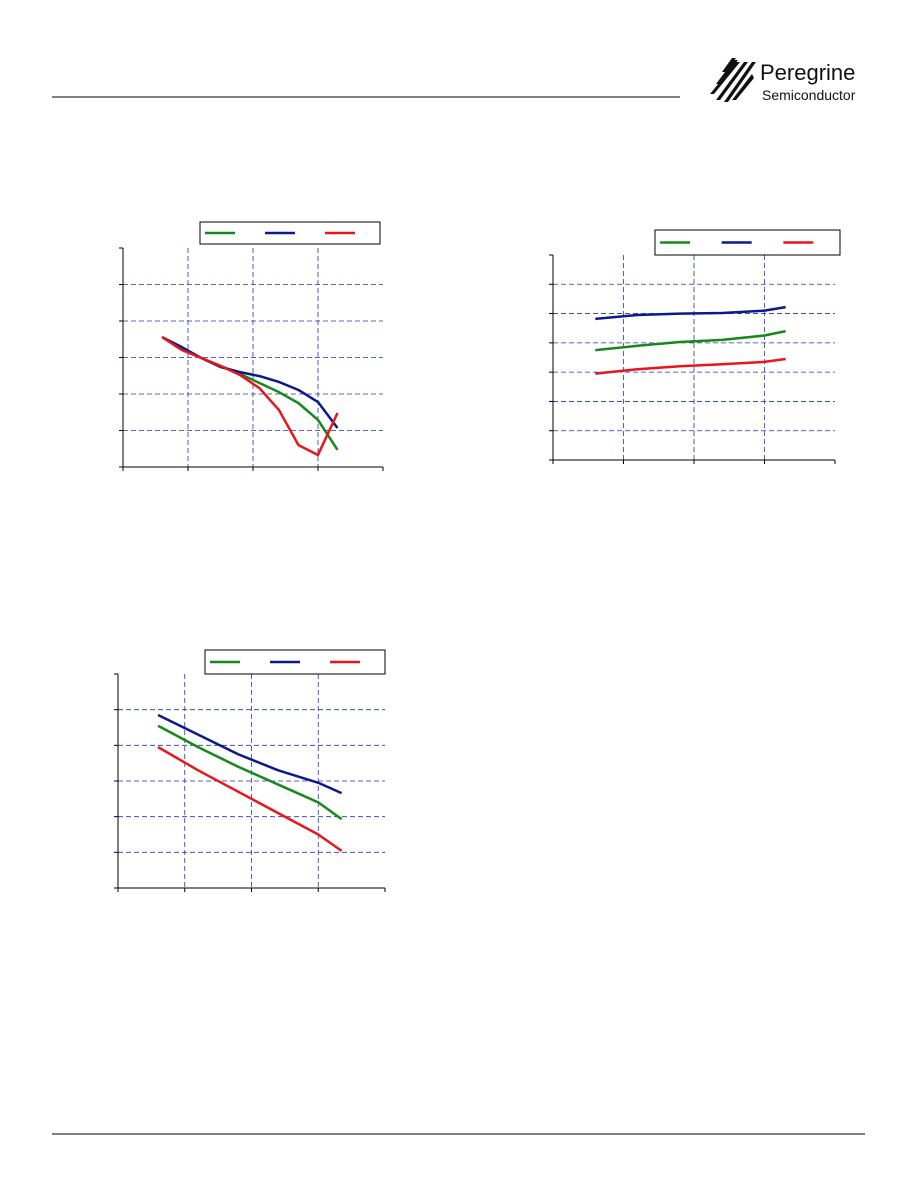 The image size is (918, 1188). I want to click on brand: Peregrine, so click(807, 72).